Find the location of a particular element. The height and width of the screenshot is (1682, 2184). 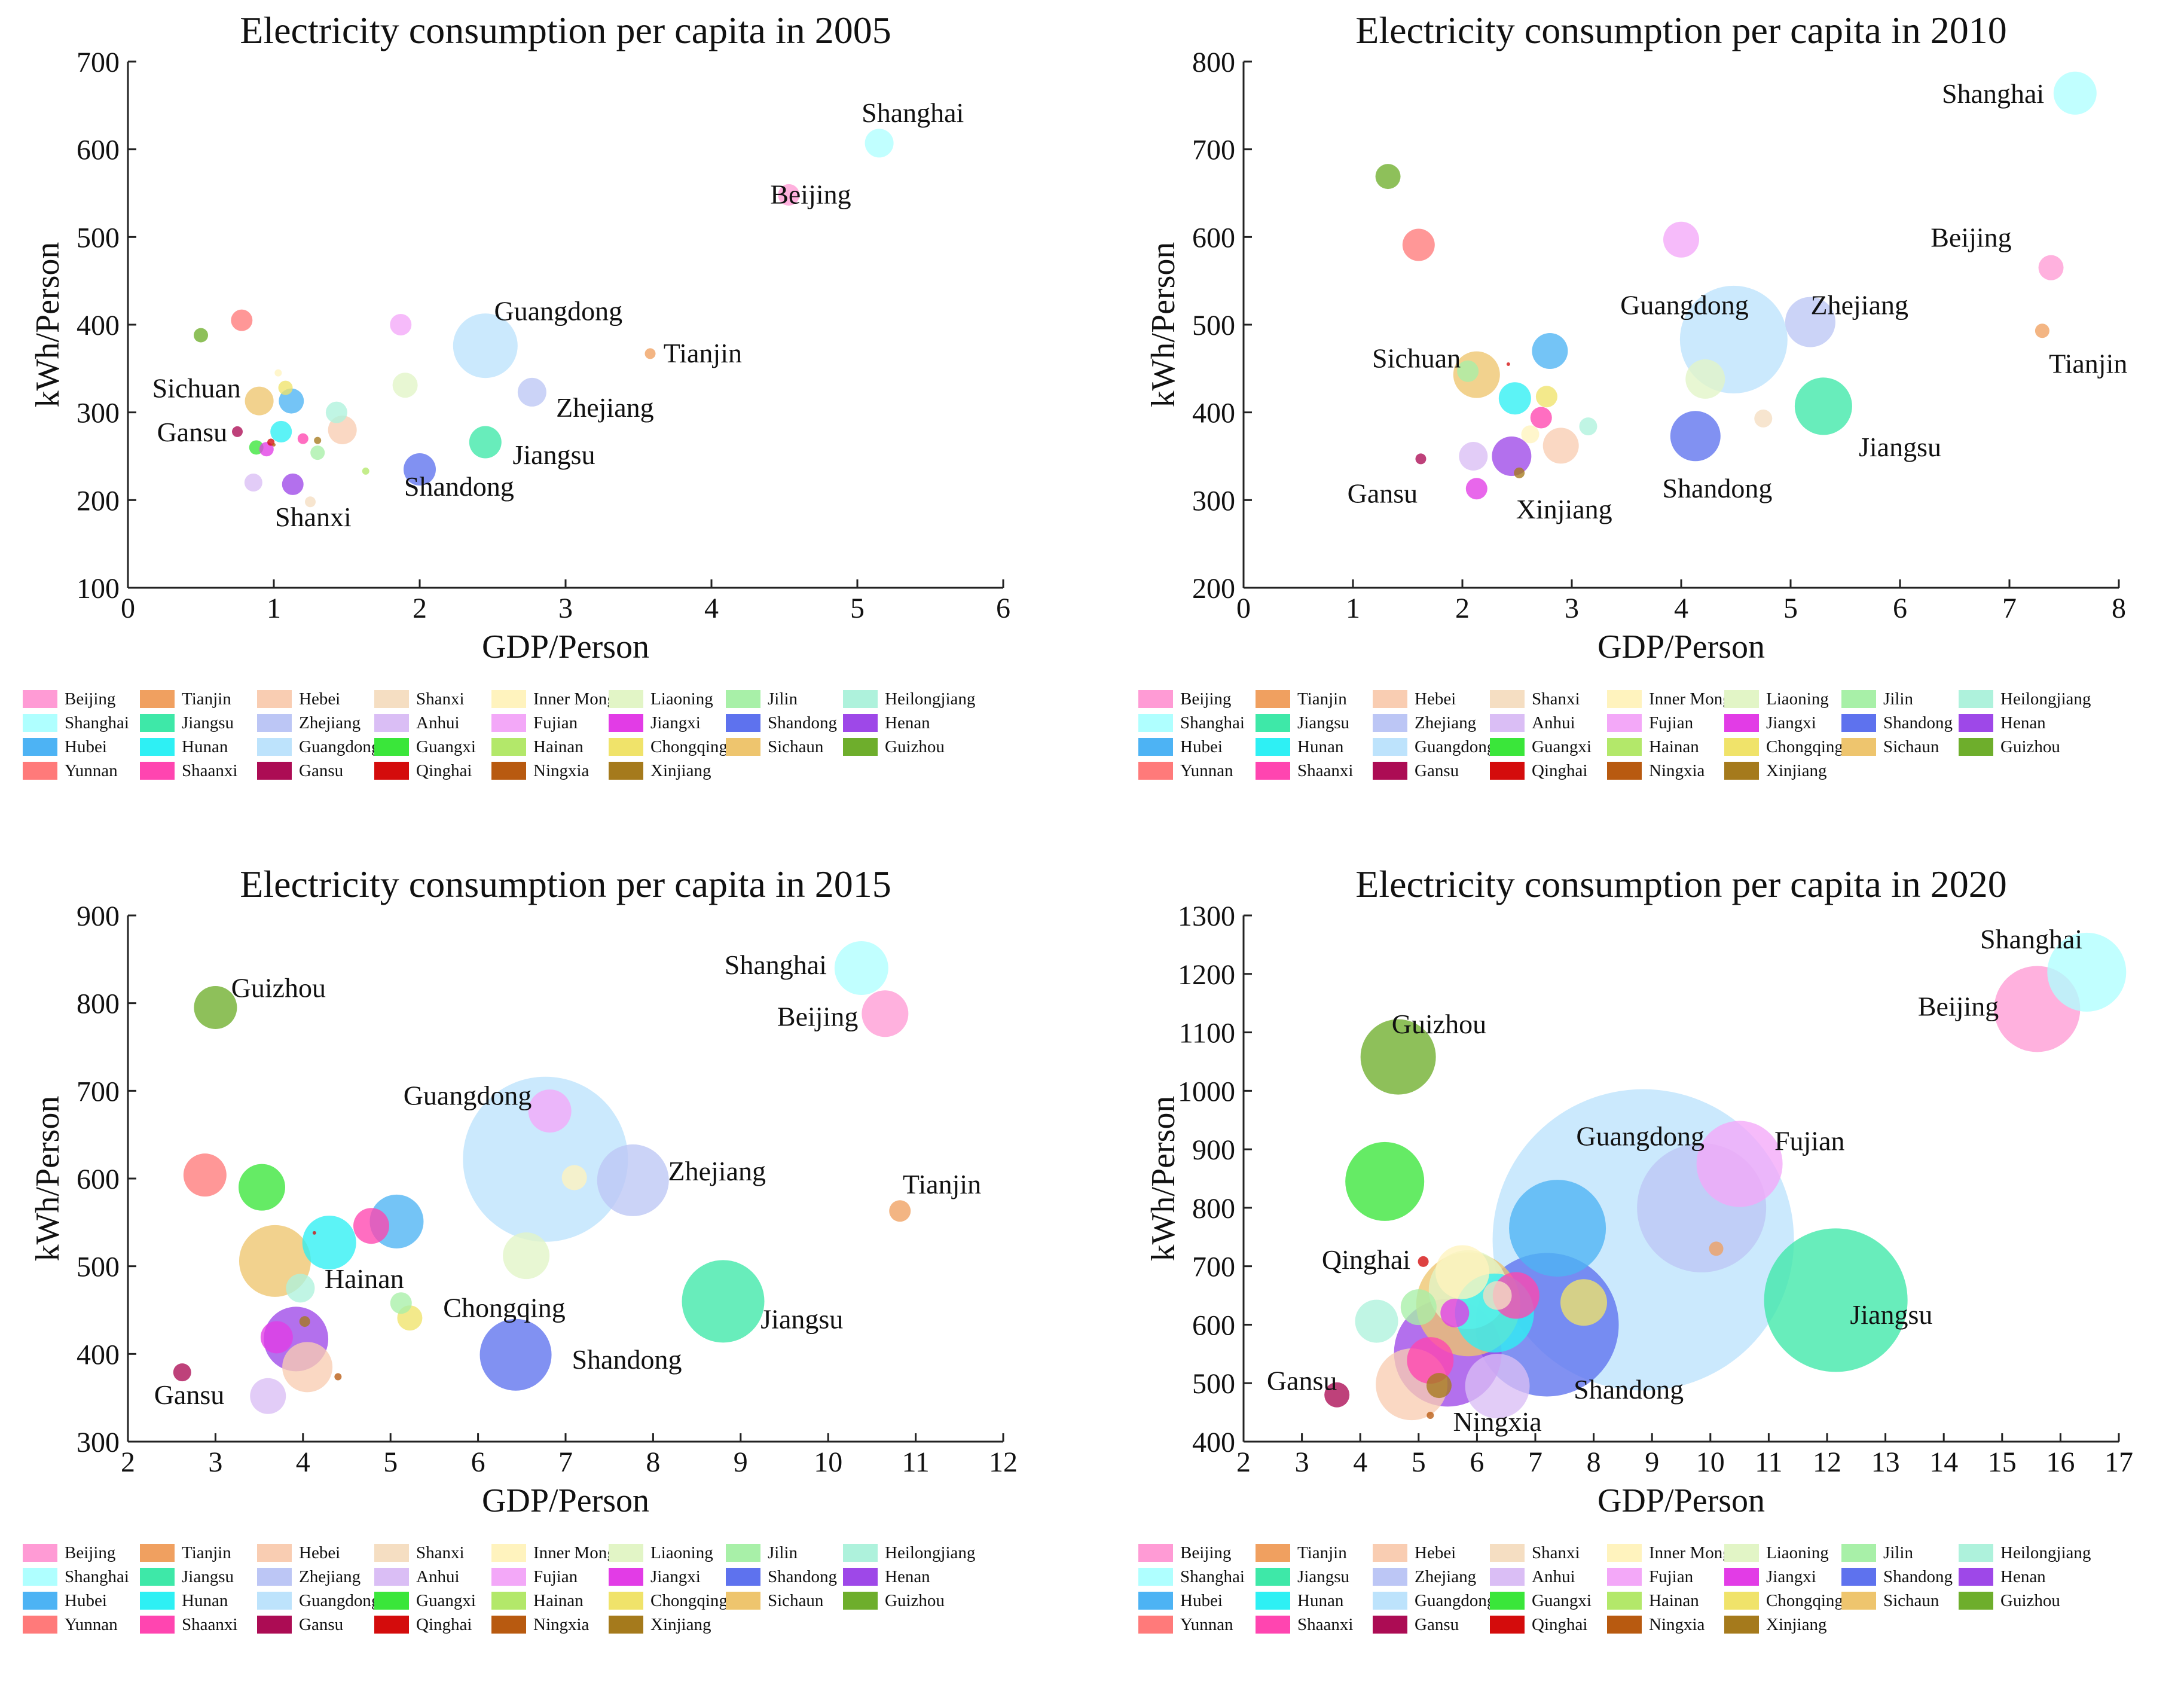

bubble-tianjin is located at coordinates (2042, 330).